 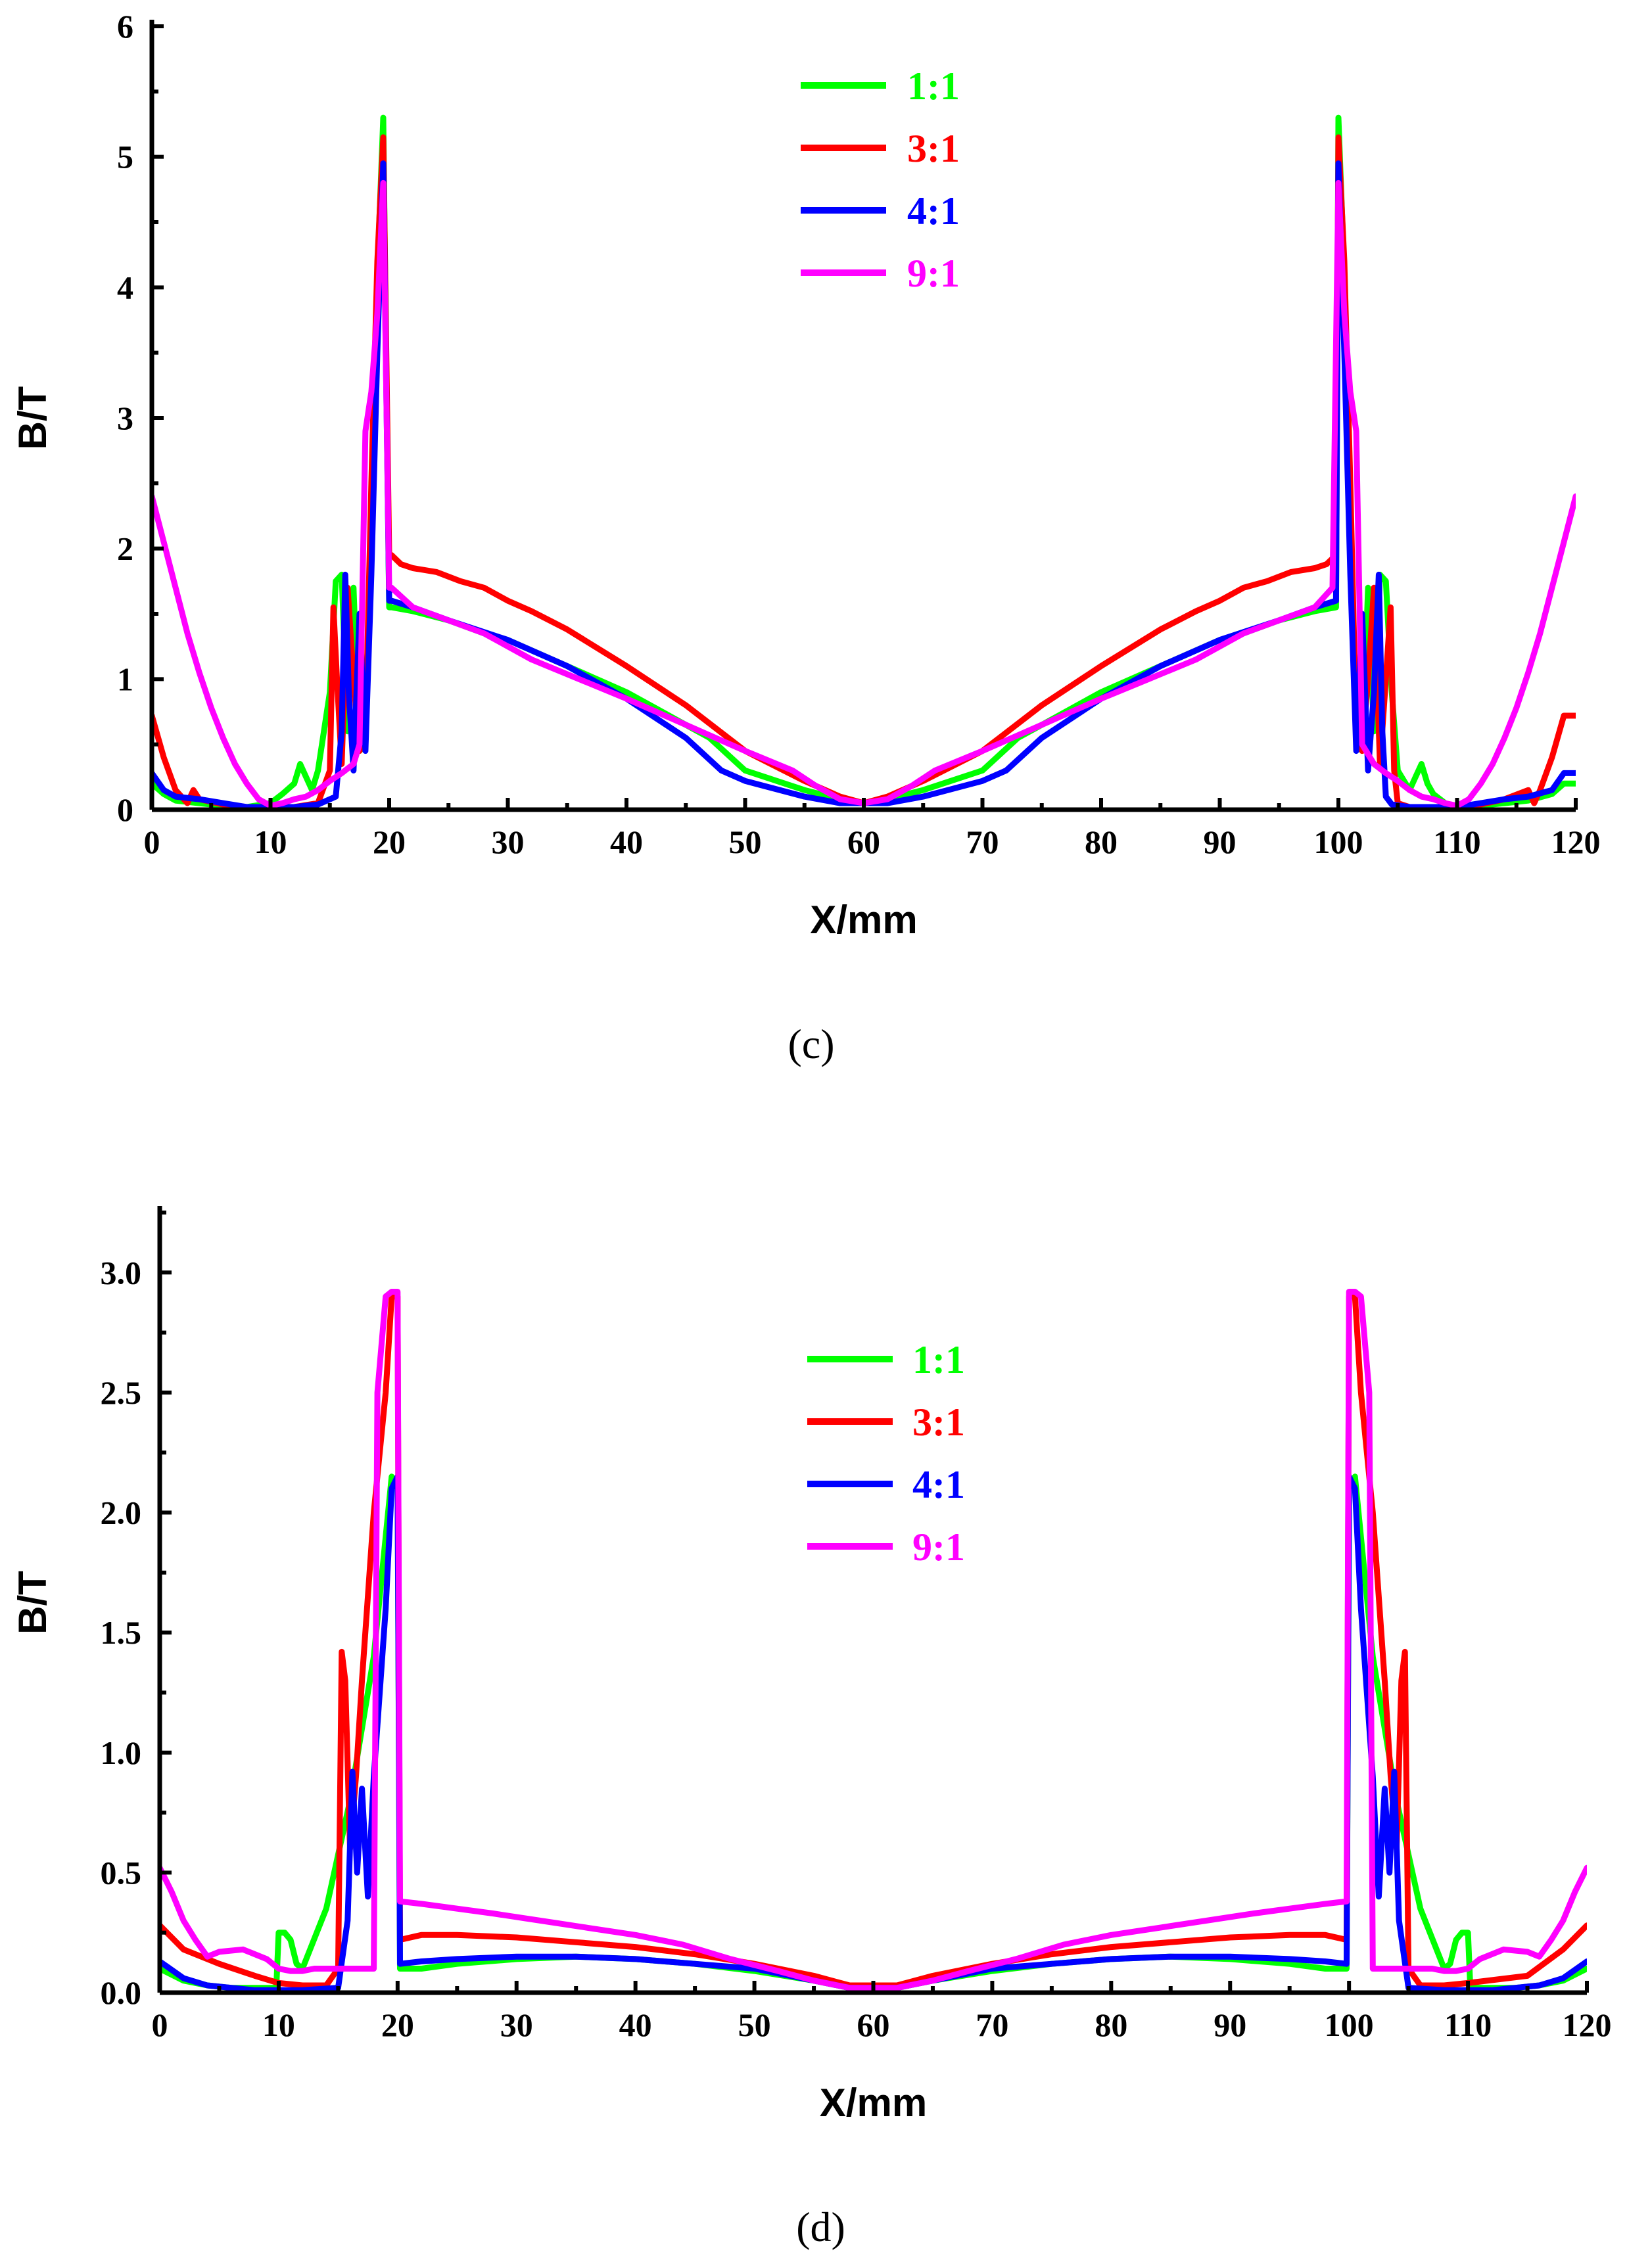 I want to click on y-tick-label: 5, so click(x=125, y=157).